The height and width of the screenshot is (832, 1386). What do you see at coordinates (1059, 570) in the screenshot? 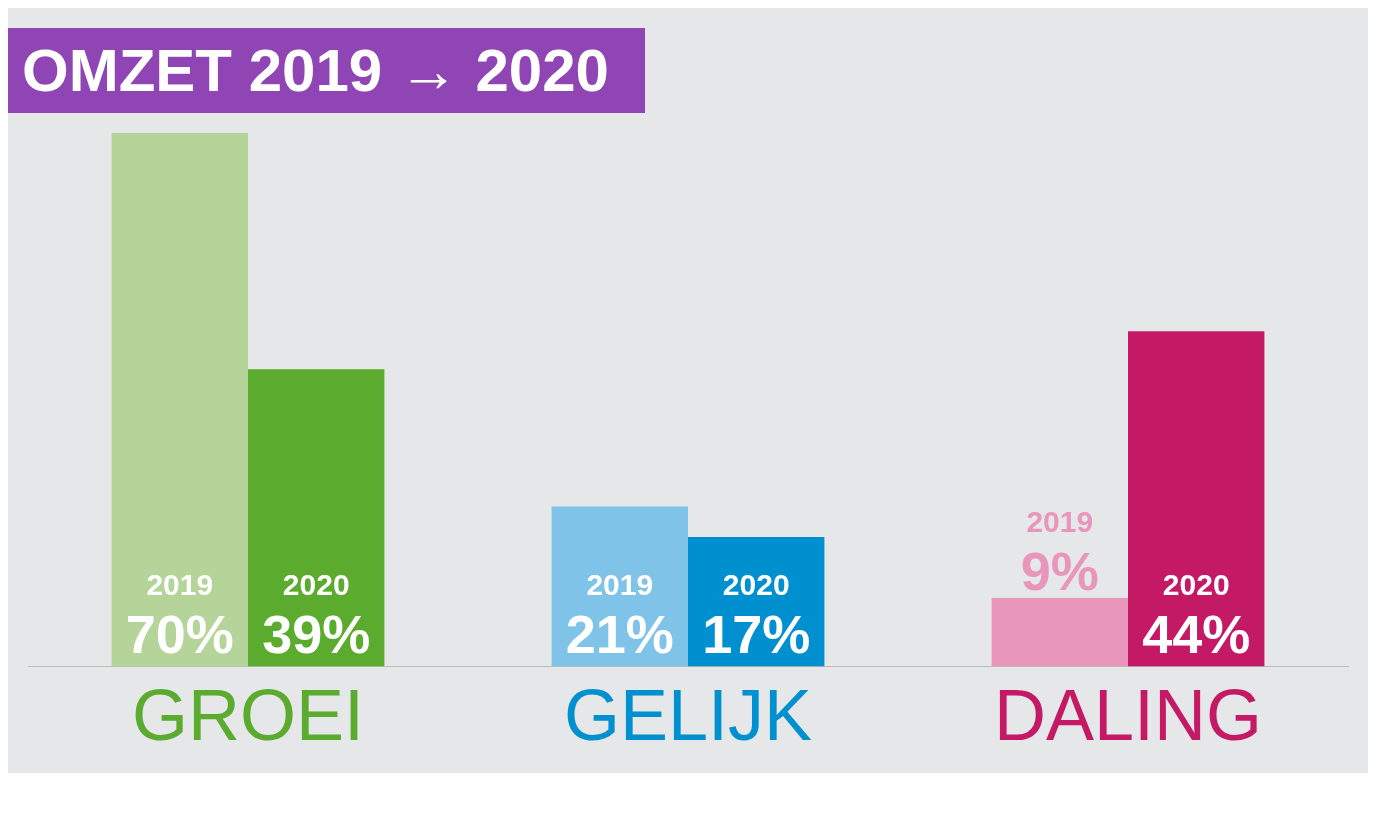
I see `data-label: 9%` at bounding box center [1059, 570].